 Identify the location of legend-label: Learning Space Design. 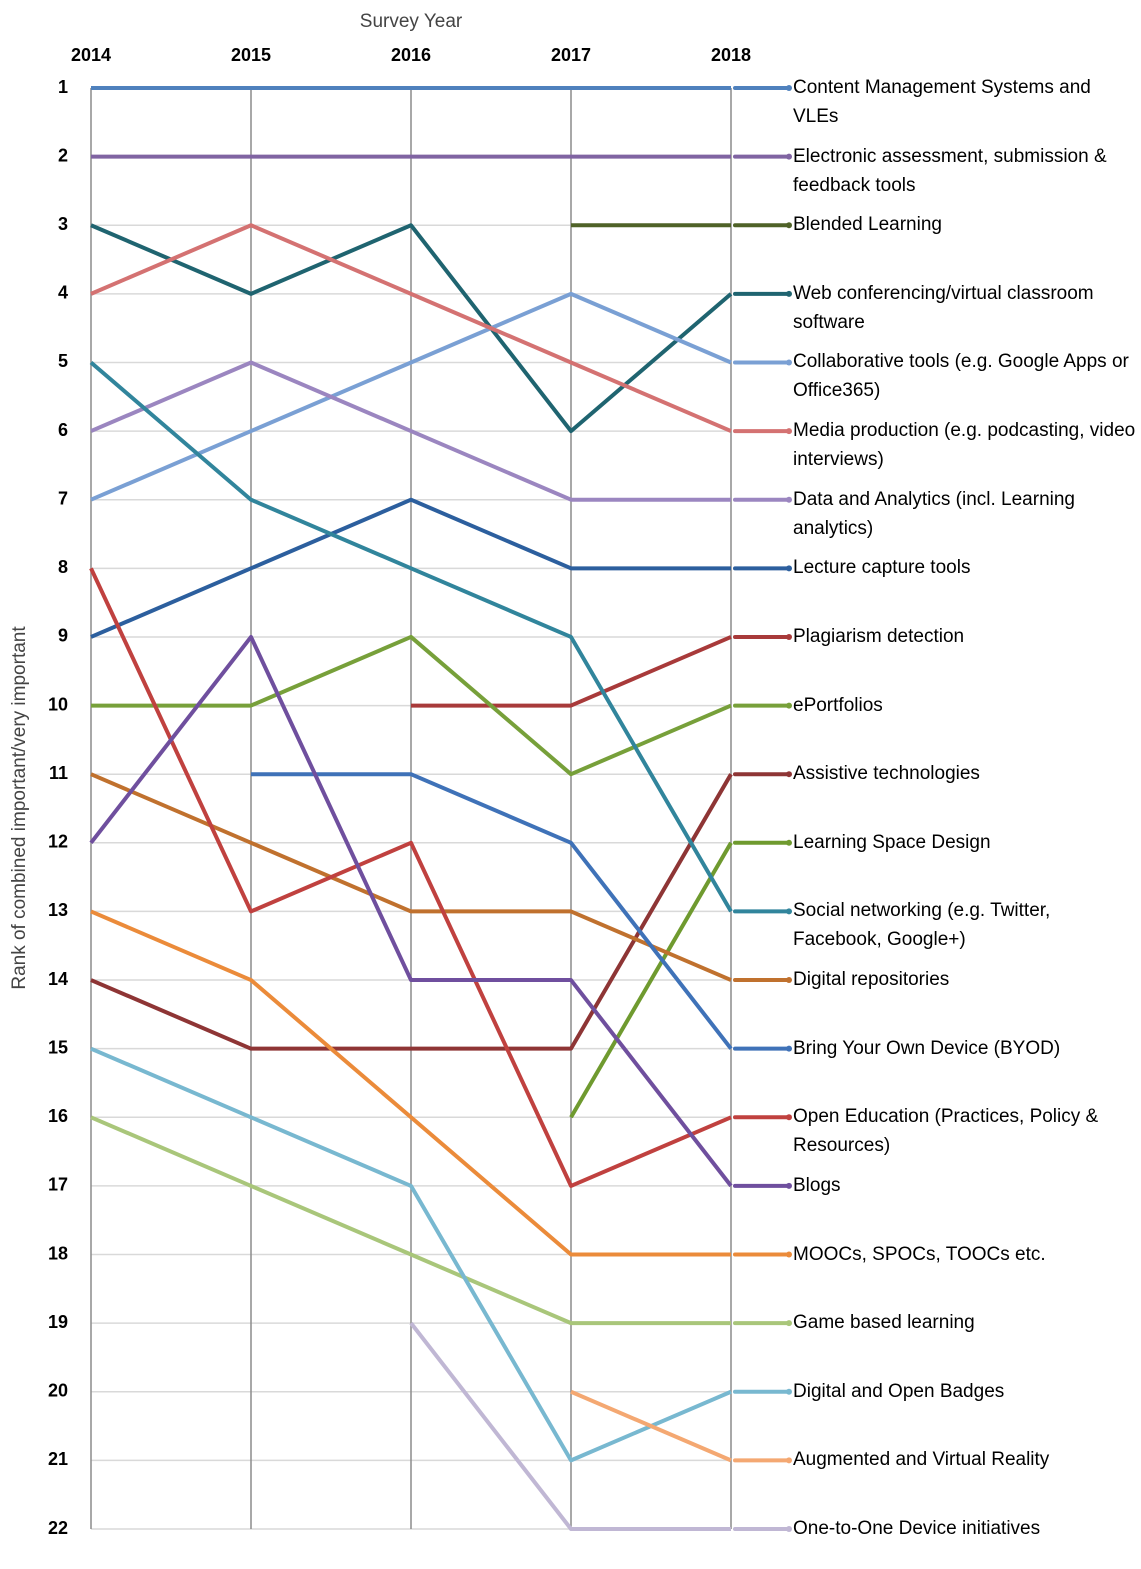
(892, 842).